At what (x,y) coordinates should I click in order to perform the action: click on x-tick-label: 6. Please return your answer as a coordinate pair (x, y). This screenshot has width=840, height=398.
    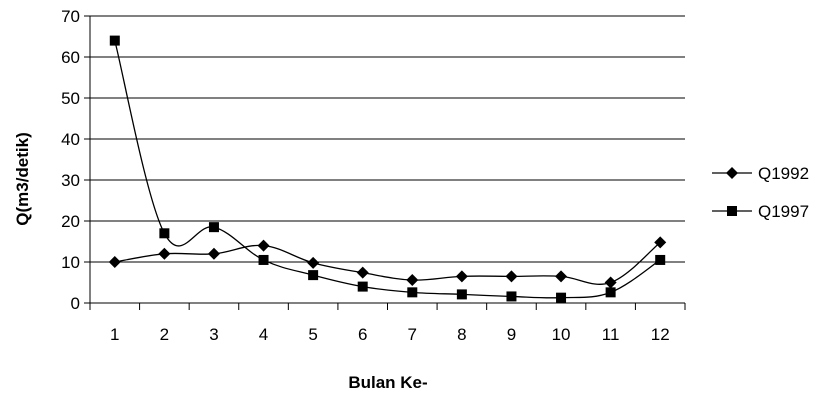
    Looking at the image, I should click on (362, 334).